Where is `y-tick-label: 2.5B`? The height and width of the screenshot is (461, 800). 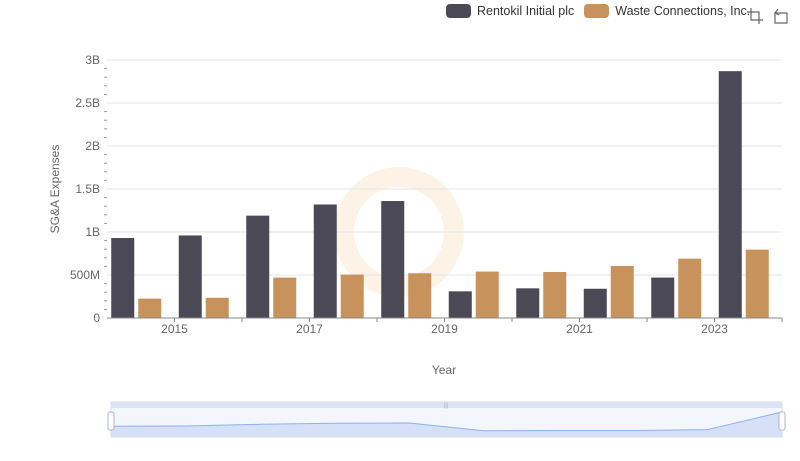 y-tick-label: 2.5B is located at coordinates (87, 103).